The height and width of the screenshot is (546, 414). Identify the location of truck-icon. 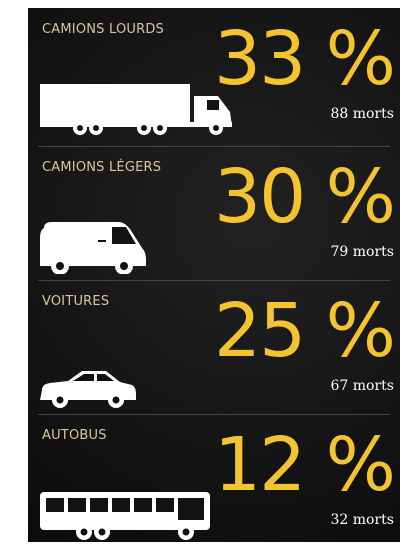
(136, 109).